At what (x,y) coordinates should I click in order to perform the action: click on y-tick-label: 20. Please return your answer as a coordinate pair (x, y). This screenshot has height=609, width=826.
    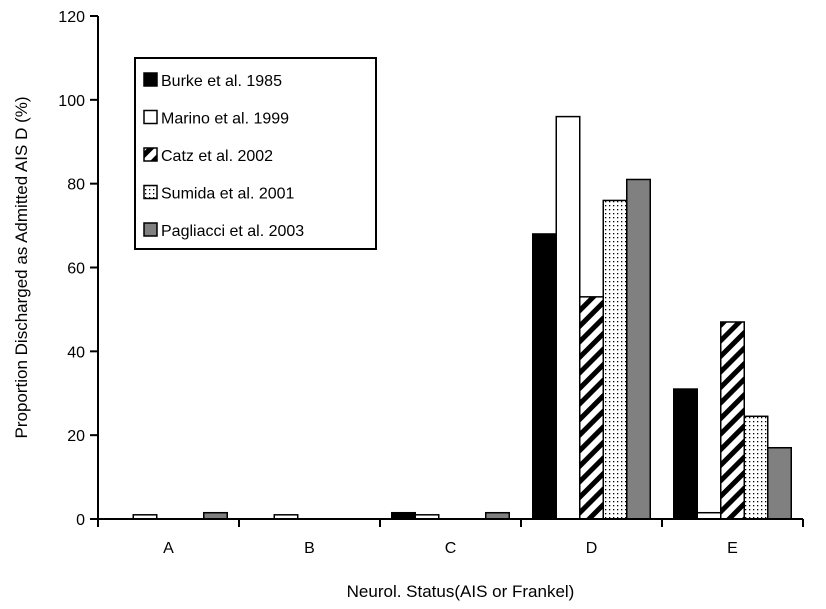
    Looking at the image, I should click on (76, 436).